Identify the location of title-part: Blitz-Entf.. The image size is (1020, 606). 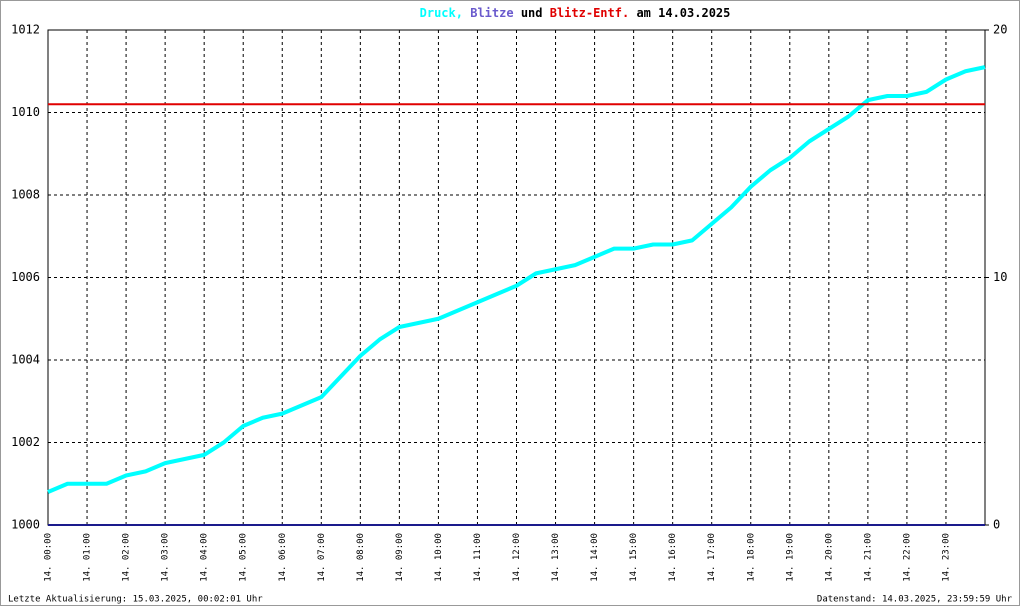
(589, 13).